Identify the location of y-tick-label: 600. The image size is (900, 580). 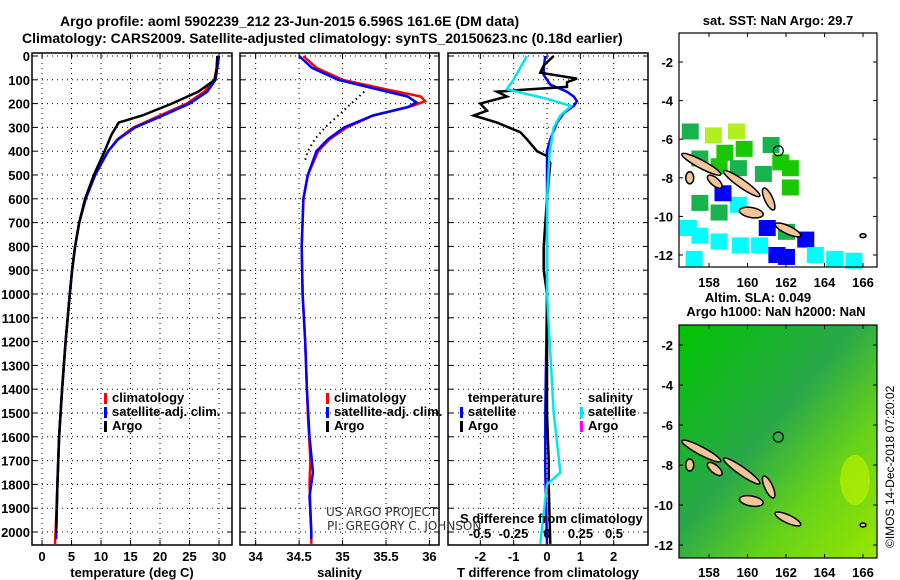
(19, 199).